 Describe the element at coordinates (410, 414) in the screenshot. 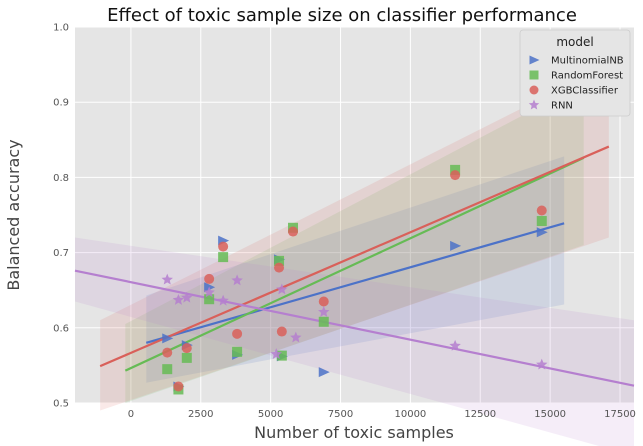

I see `x-tick-label: 10000` at that location.